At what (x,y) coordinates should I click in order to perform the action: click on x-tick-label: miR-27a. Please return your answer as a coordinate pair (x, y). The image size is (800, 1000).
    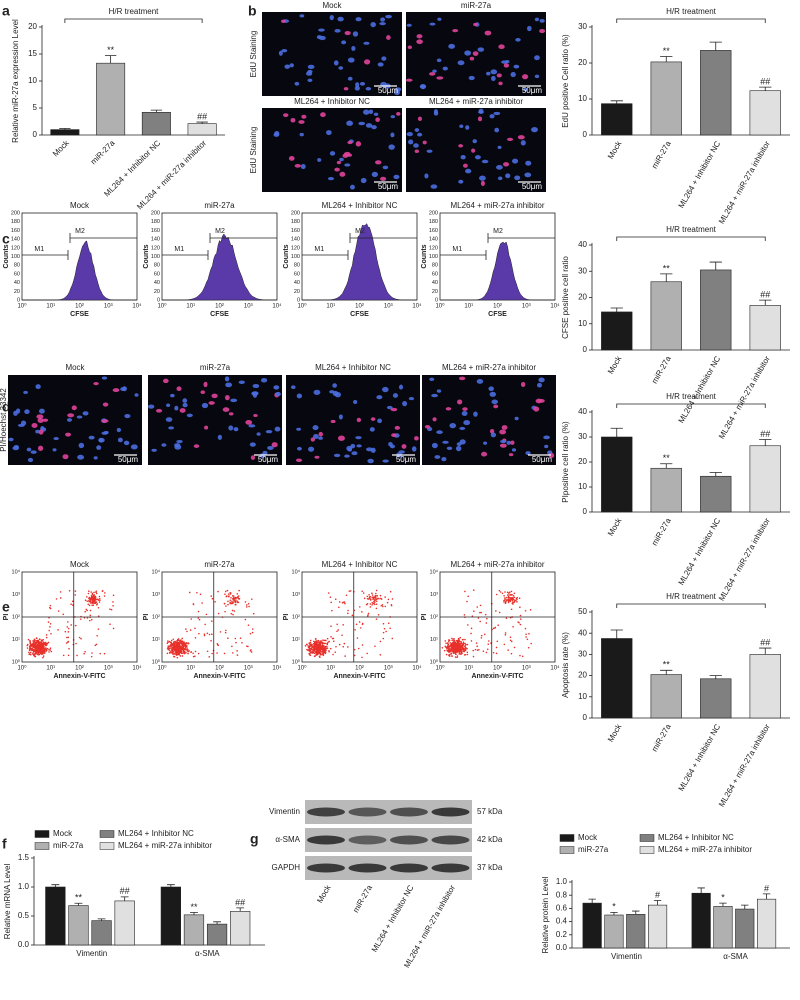
    Looking at the image, I should click on (661, 737).